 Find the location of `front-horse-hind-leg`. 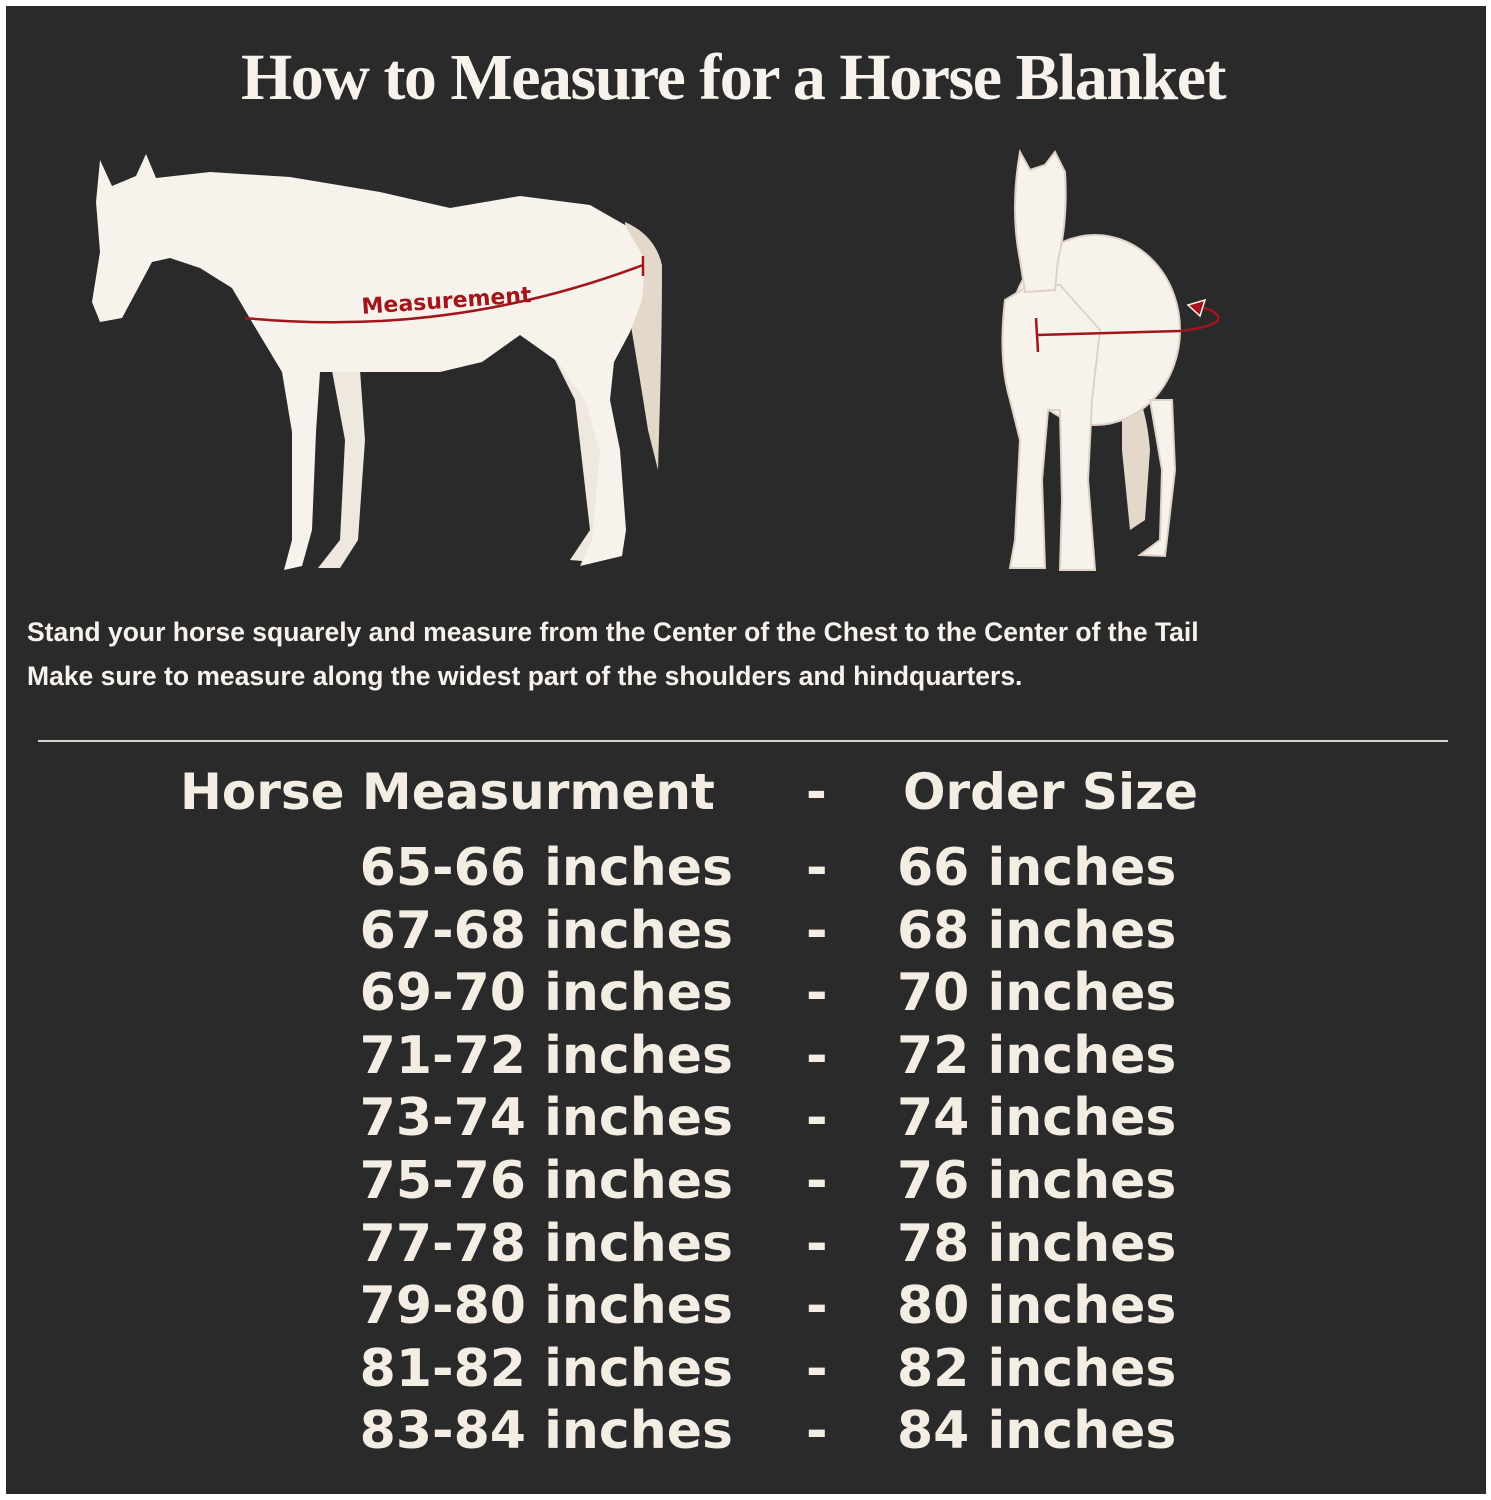

front-horse-hind-leg is located at coordinates (1157, 478).